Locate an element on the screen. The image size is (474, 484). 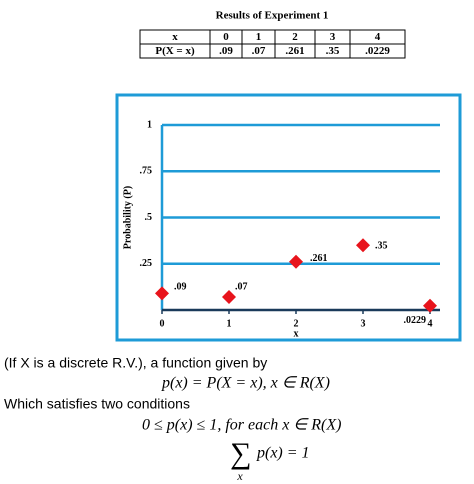
y-tick-label: 1 is located at coordinates (149, 124).